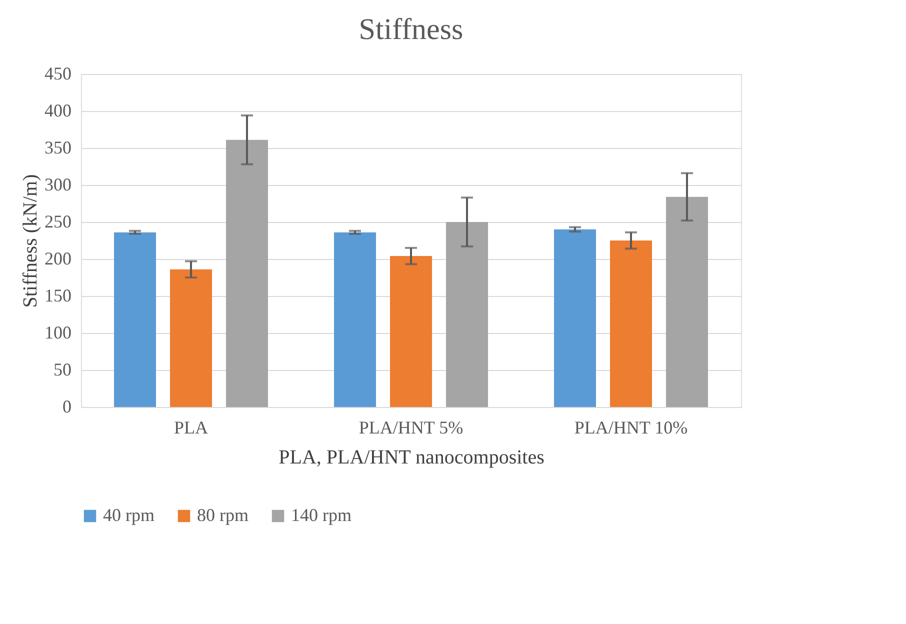  Describe the element at coordinates (411, 29) in the screenshot. I see `chart-title: Stiffness` at that location.